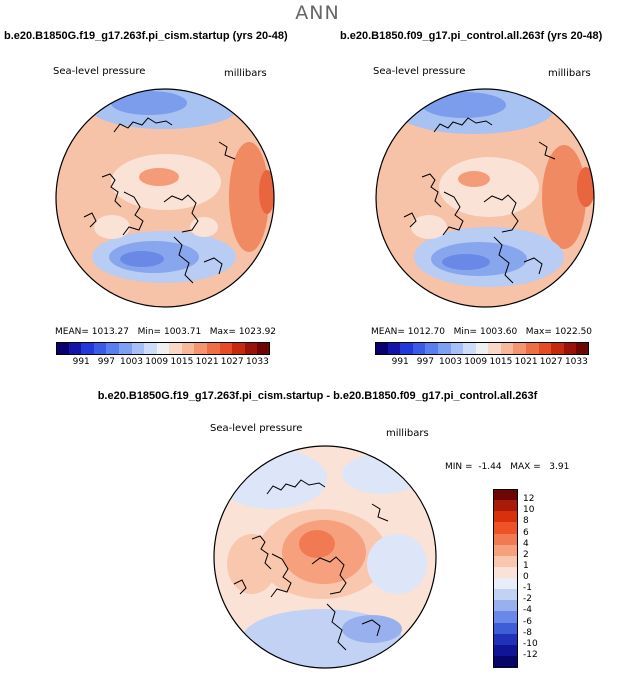  What do you see at coordinates (526, 532) in the screenshot?
I see `colorbar-label: 6` at bounding box center [526, 532].